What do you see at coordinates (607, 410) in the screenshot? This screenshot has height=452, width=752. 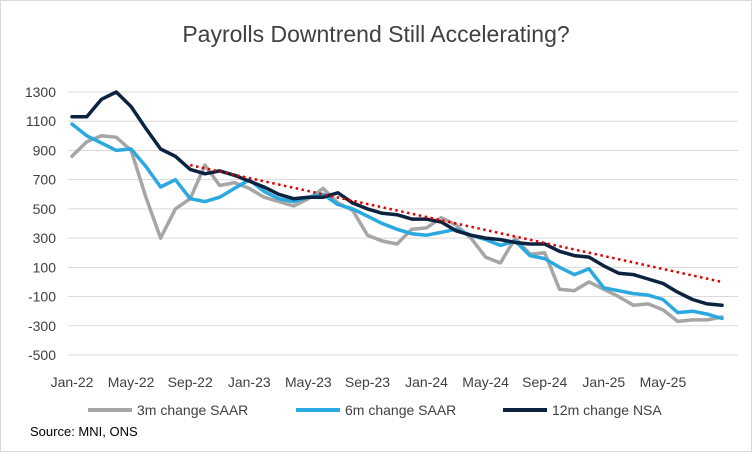 I see `legend-label: 12m change NSA` at bounding box center [607, 410].